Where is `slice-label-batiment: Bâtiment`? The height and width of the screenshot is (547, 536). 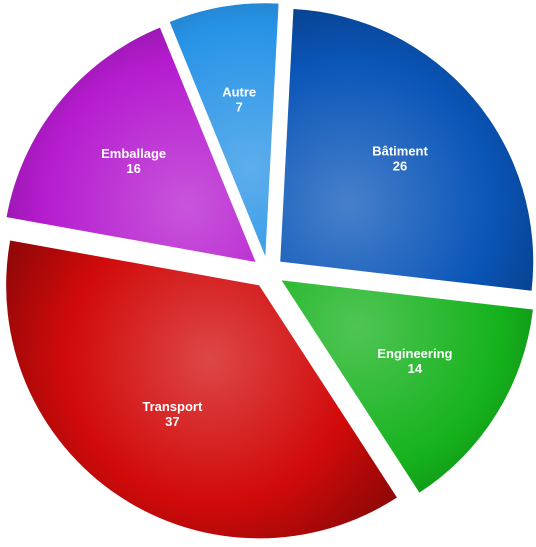 slice-label-batiment: Bâtiment is located at coordinates (400, 150).